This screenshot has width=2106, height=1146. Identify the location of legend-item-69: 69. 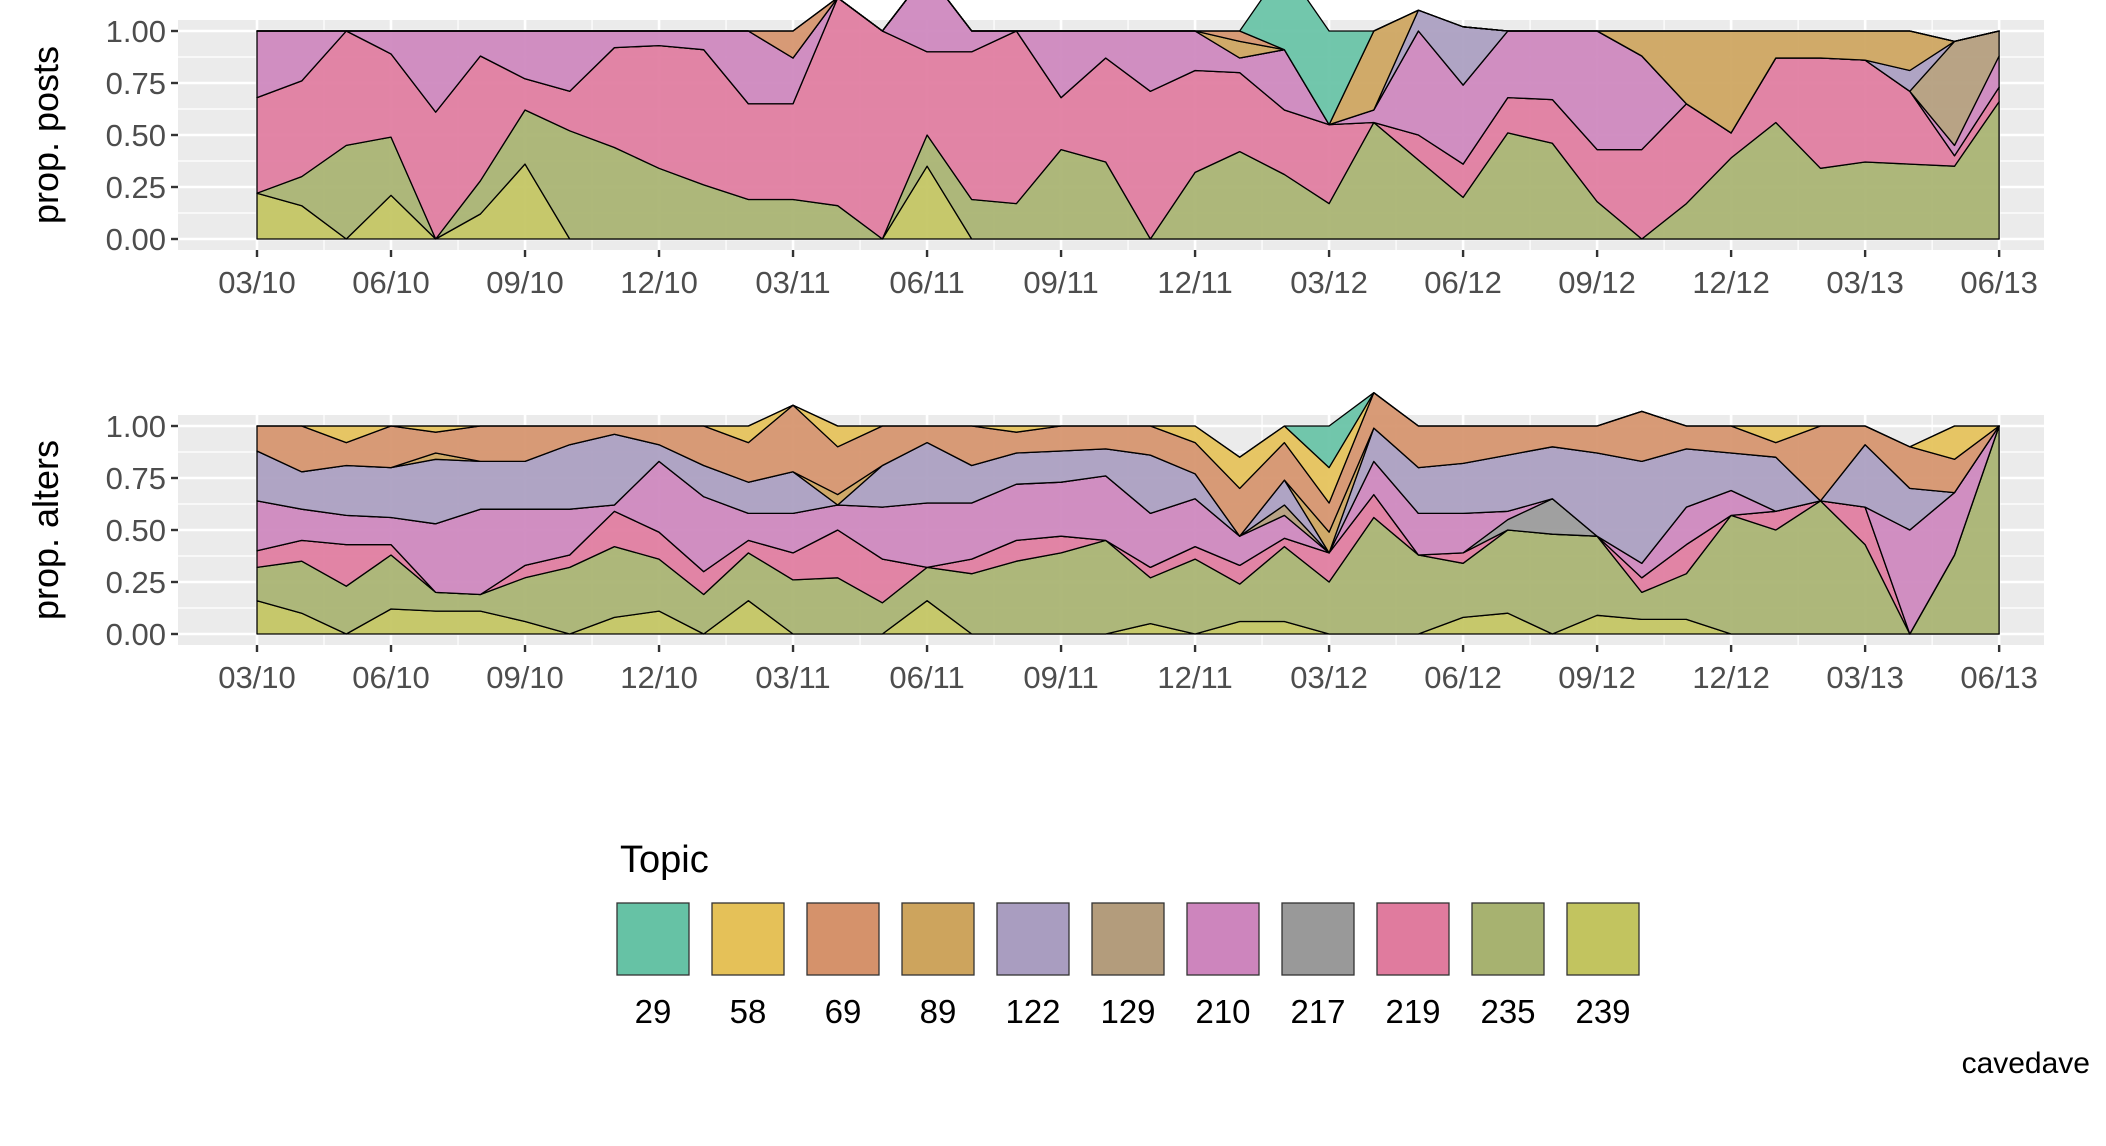
(843, 966).